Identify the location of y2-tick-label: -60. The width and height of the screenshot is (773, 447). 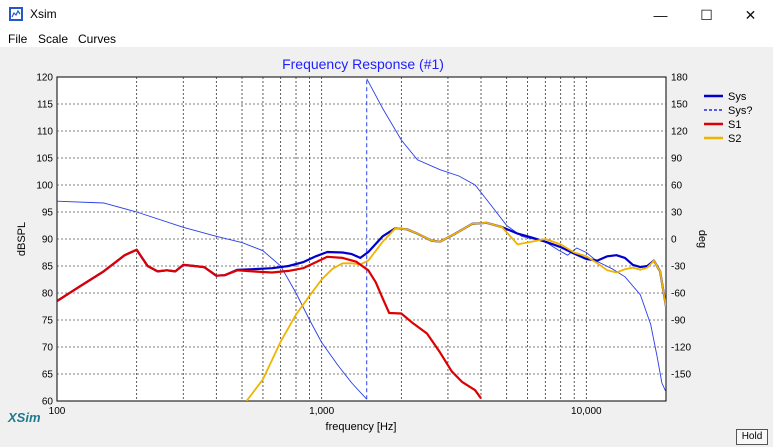
(678, 294).